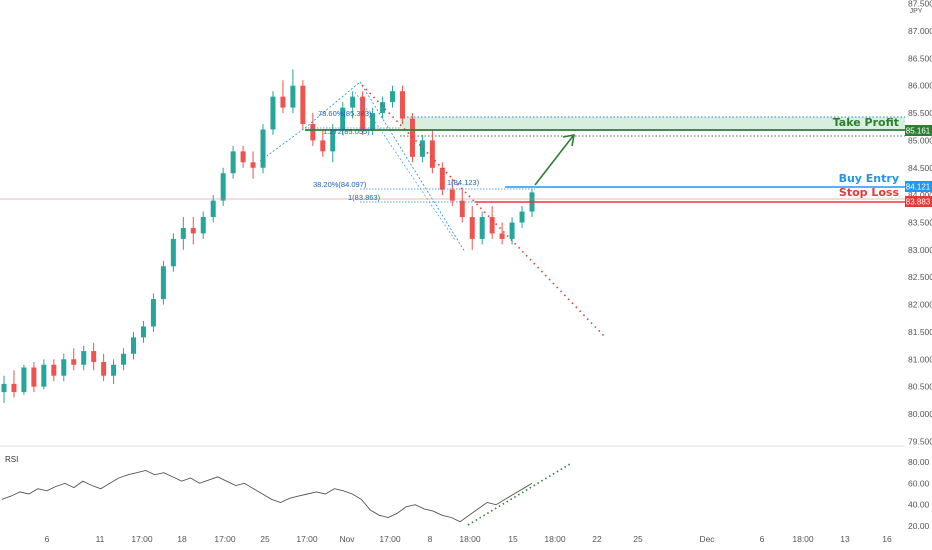  What do you see at coordinates (919, 505) in the screenshot?
I see `rsi-tick-label: 40.00` at bounding box center [919, 505].